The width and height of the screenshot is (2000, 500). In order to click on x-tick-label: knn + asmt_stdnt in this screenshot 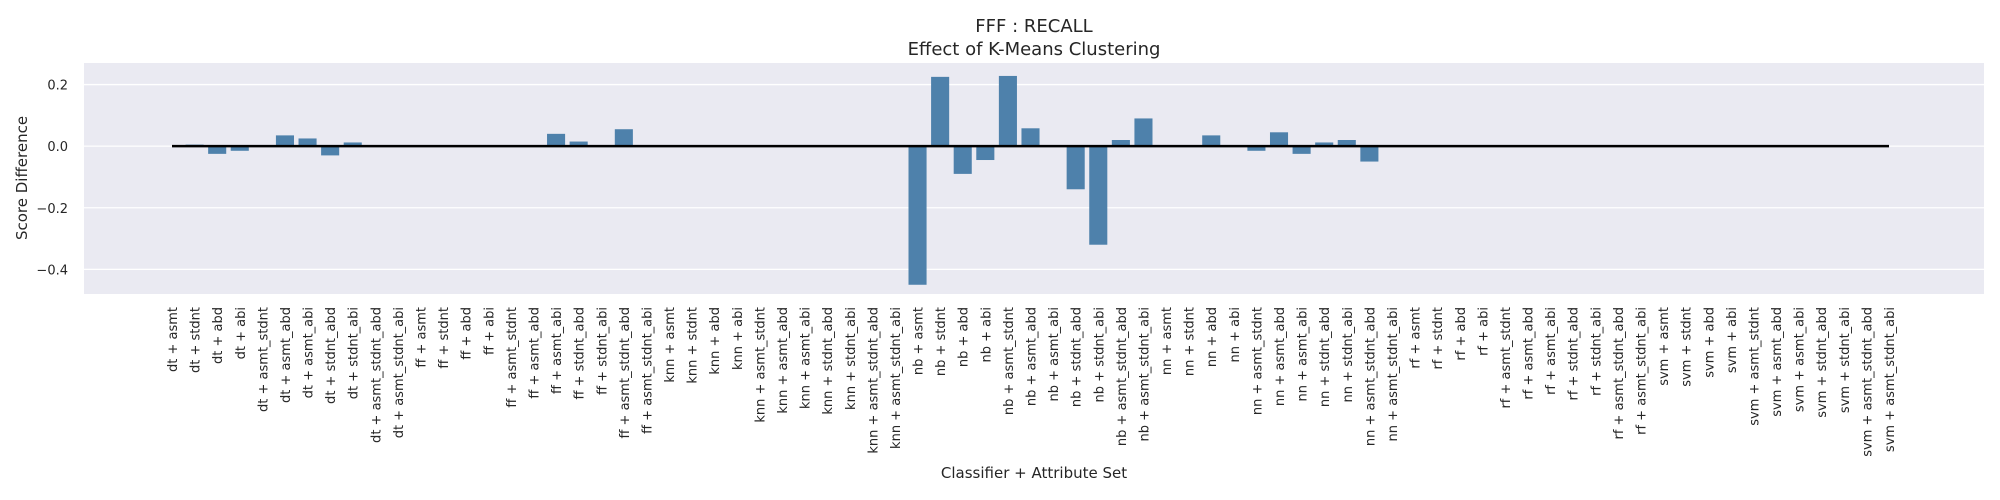, I will do `click(760, 365)`.